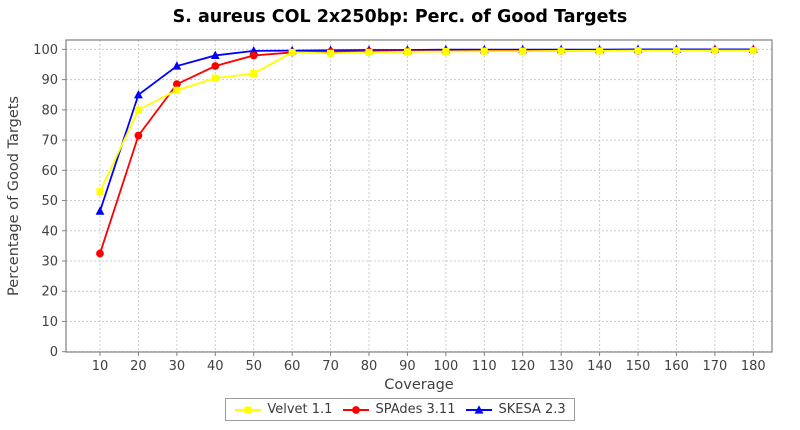  I want to click on y-tick-label-50: 50, so click(49, 201).